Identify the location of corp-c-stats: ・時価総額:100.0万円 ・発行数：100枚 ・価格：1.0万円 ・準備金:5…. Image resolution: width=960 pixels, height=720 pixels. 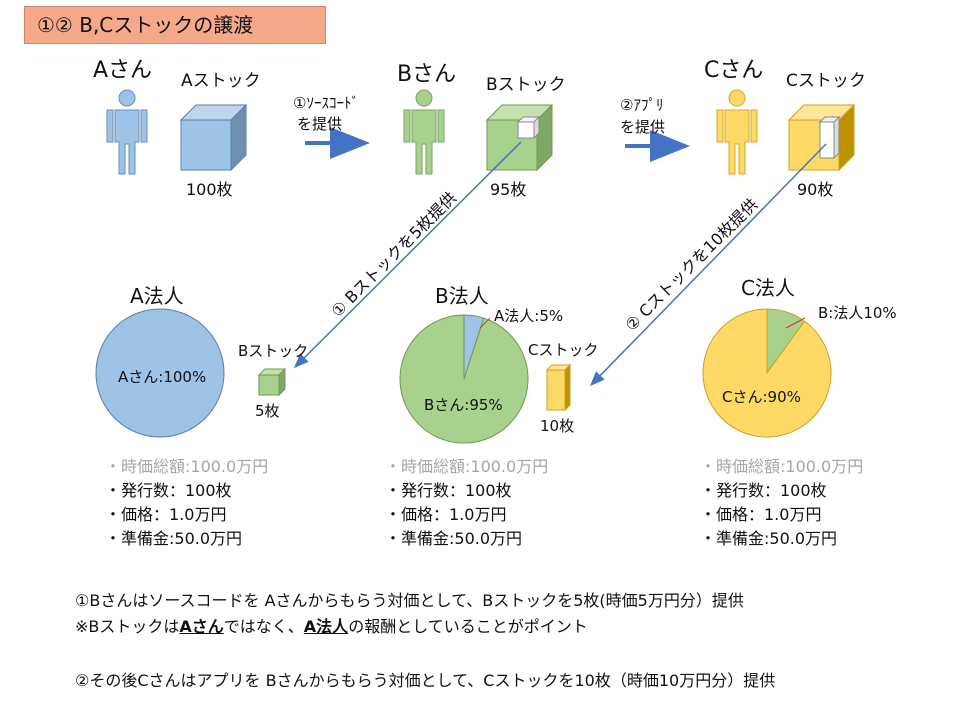
(781, 503).